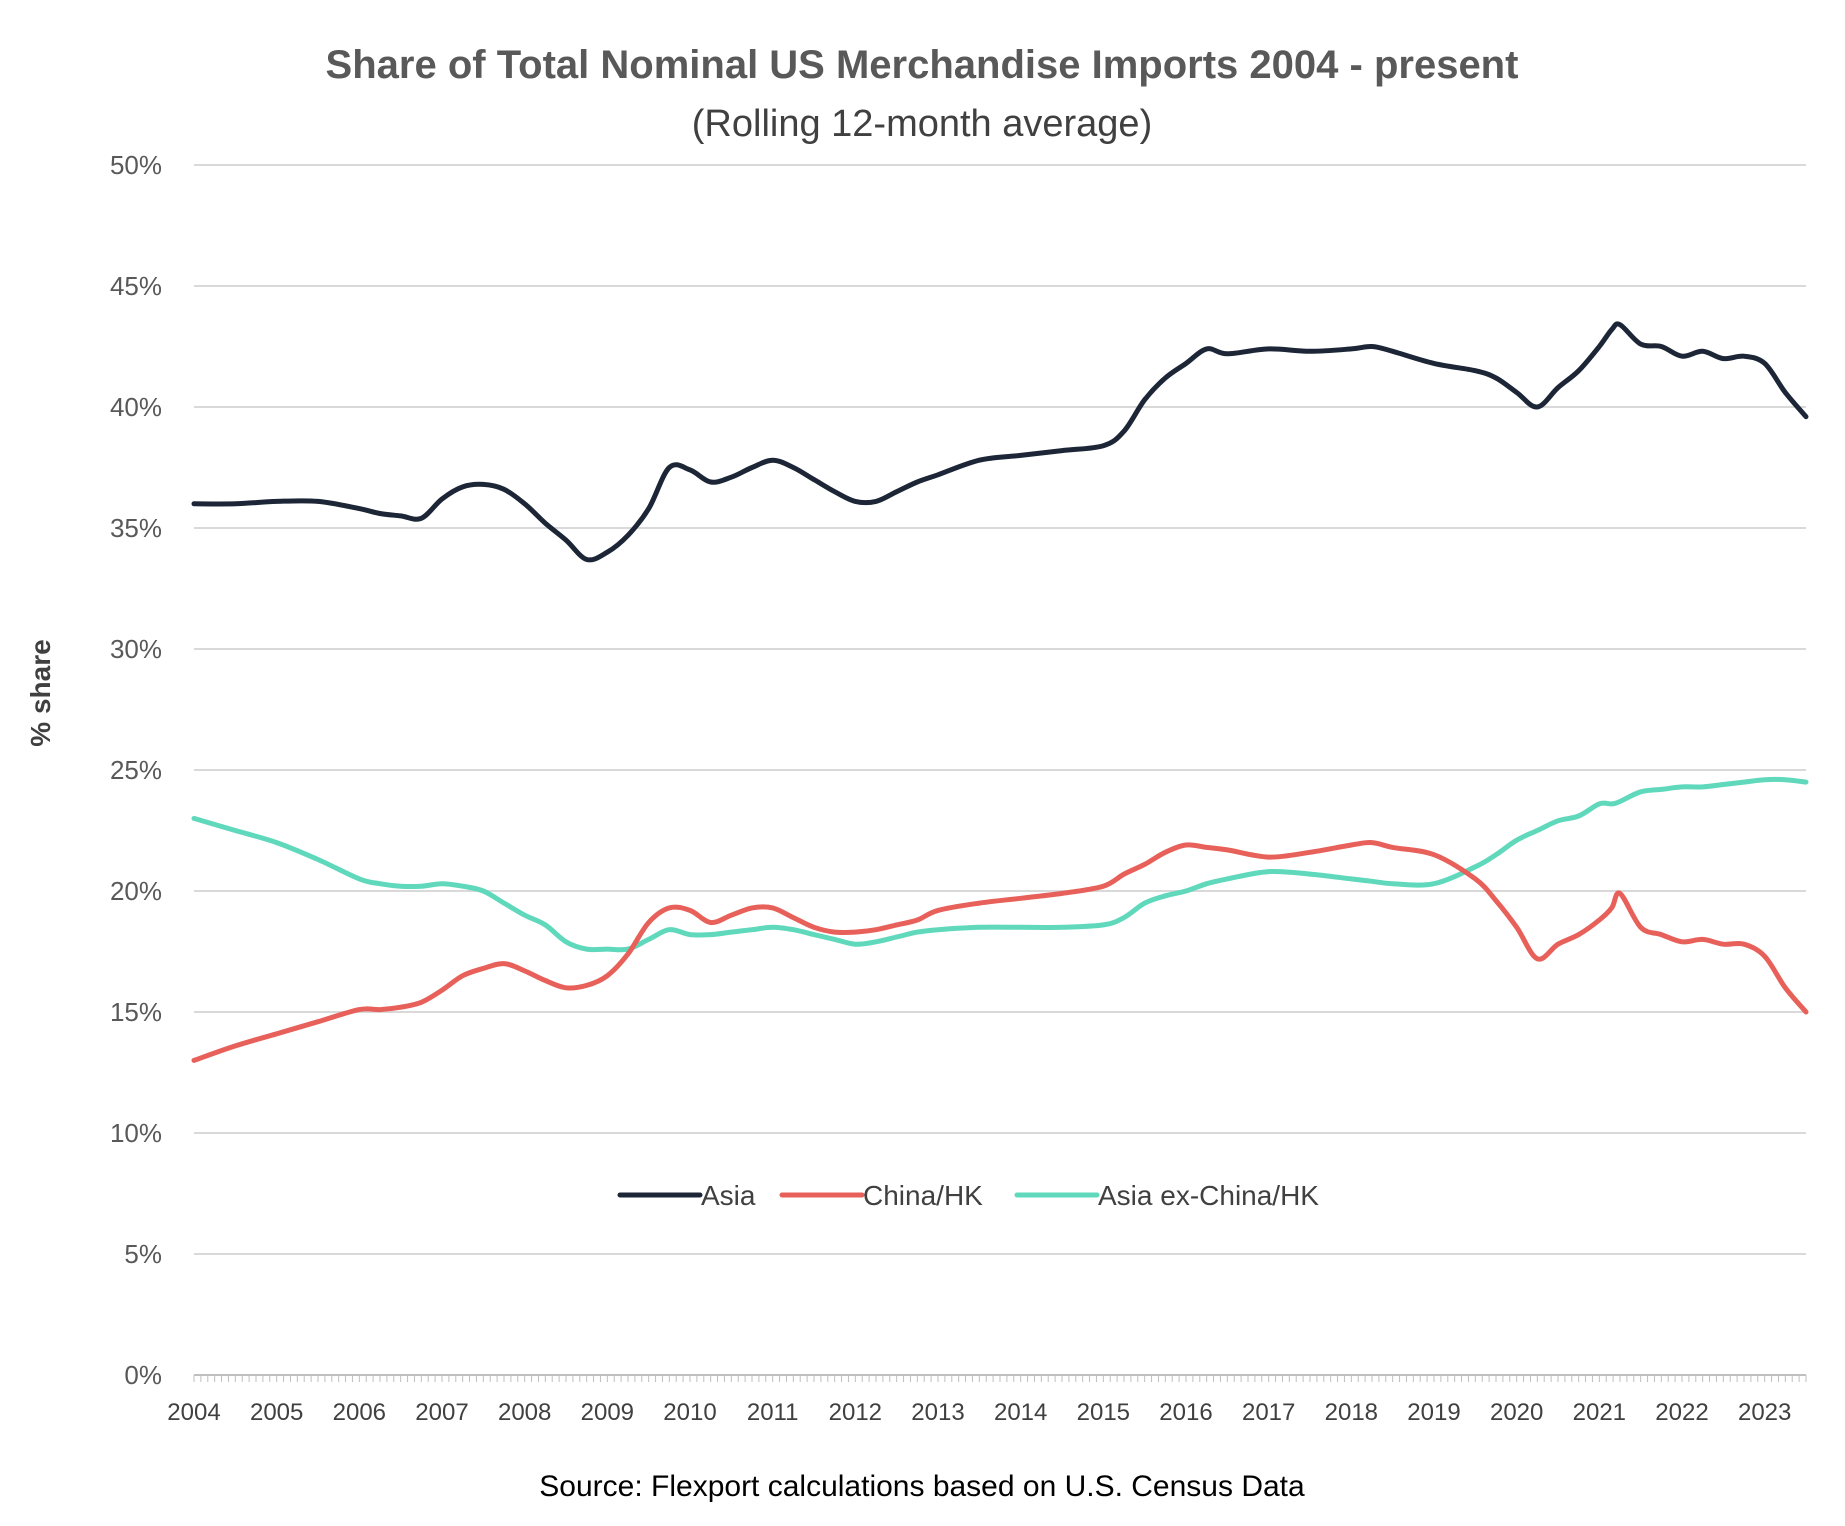 The image size is (1845, 1526). What do you see at coordinates (923, 1195) in the screenshot?
I see `legend-label-china-hk: China/HK` at bounding box center [923, 1195].